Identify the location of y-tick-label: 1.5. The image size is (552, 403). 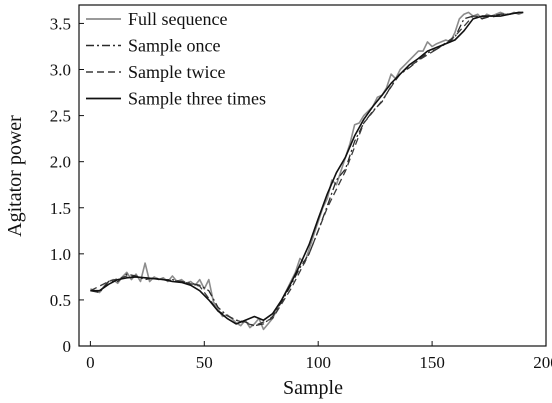
(60, 208).